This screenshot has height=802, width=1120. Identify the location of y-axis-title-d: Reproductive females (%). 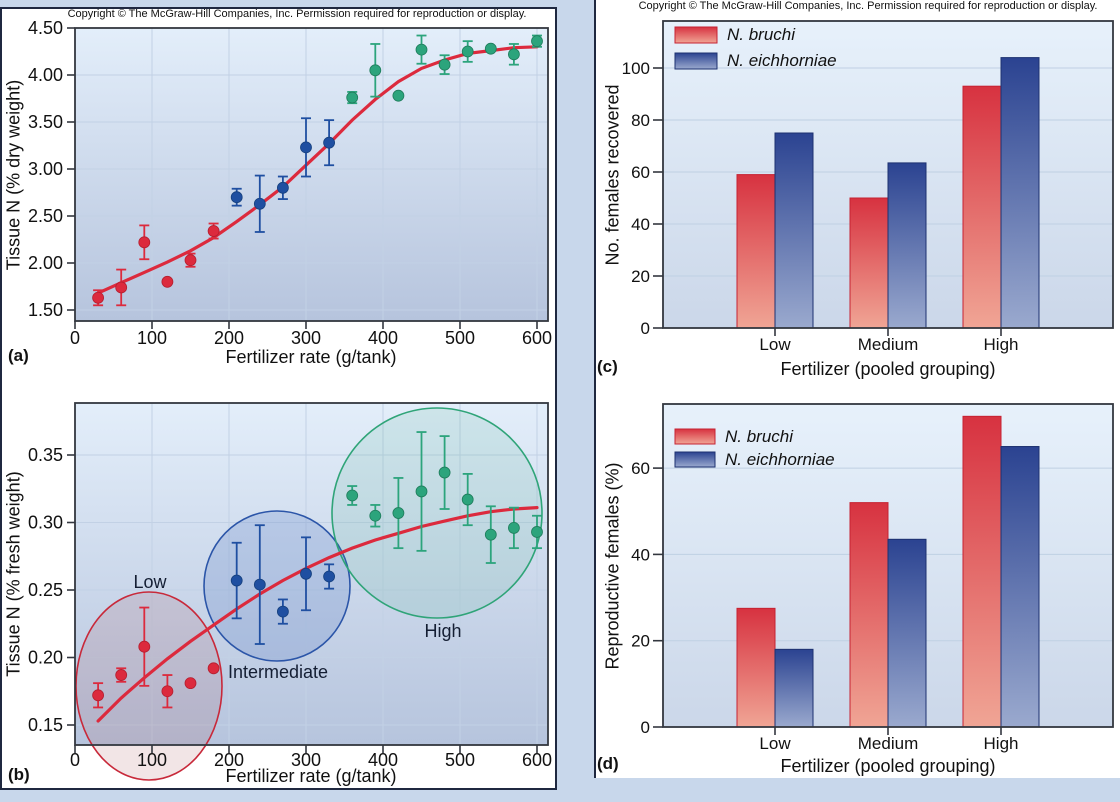
(612, 566).